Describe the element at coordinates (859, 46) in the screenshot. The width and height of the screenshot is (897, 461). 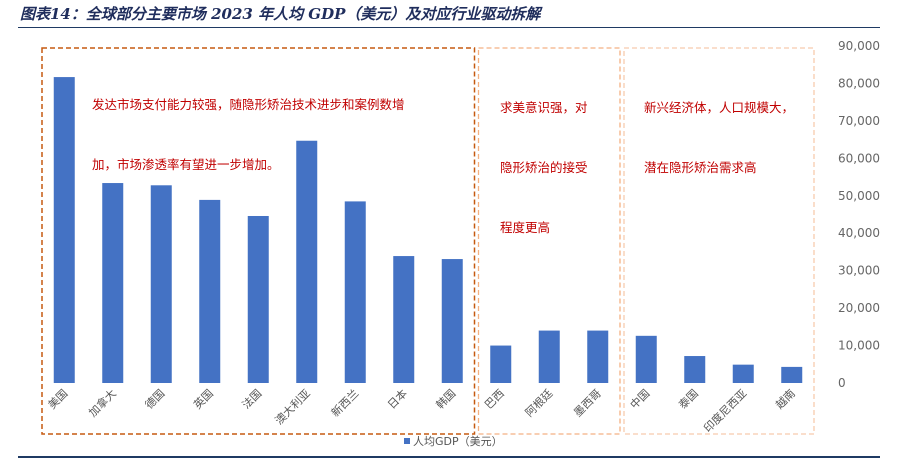
I see `y-tick-label: 90,000` at that location.